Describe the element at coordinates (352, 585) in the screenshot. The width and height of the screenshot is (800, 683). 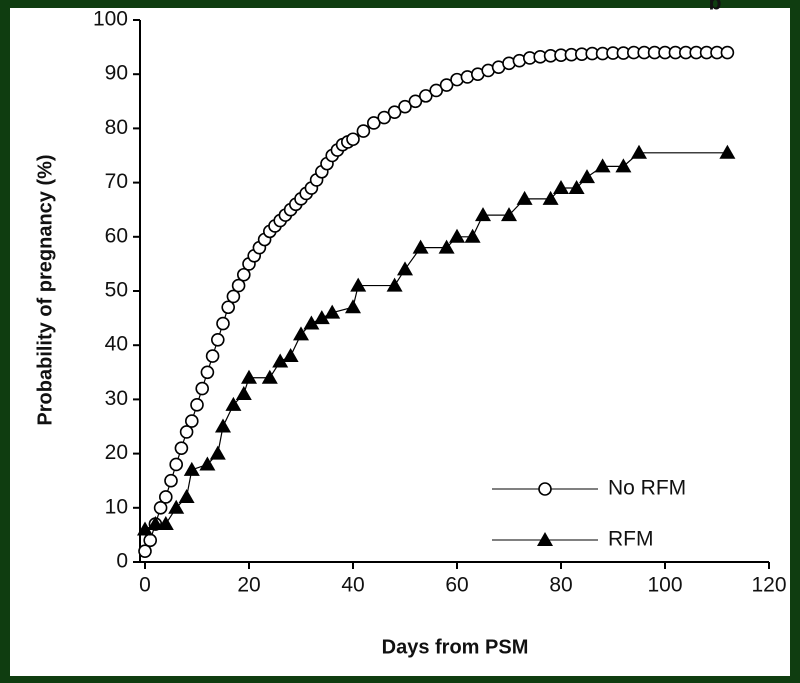
I see `x-tick-label: 40` at that location.